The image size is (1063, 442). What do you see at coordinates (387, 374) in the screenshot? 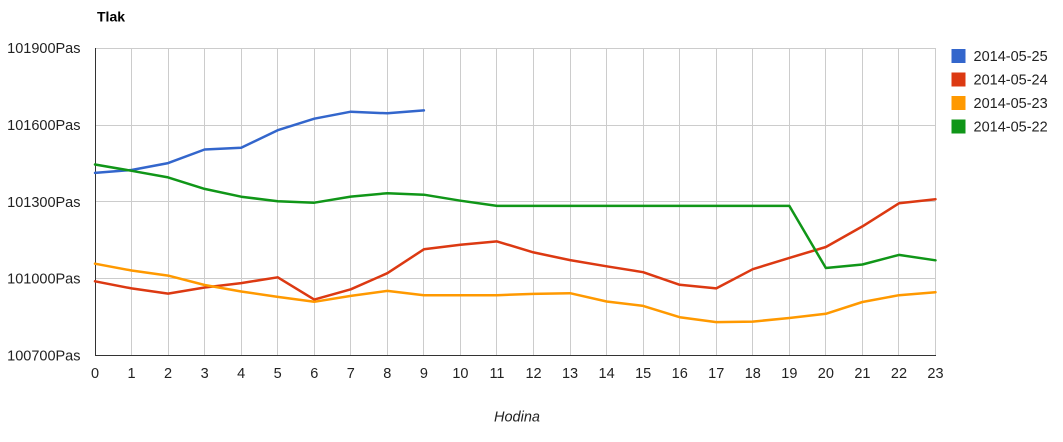
I see `svg-text: 8` at bounding box center [387, 374].